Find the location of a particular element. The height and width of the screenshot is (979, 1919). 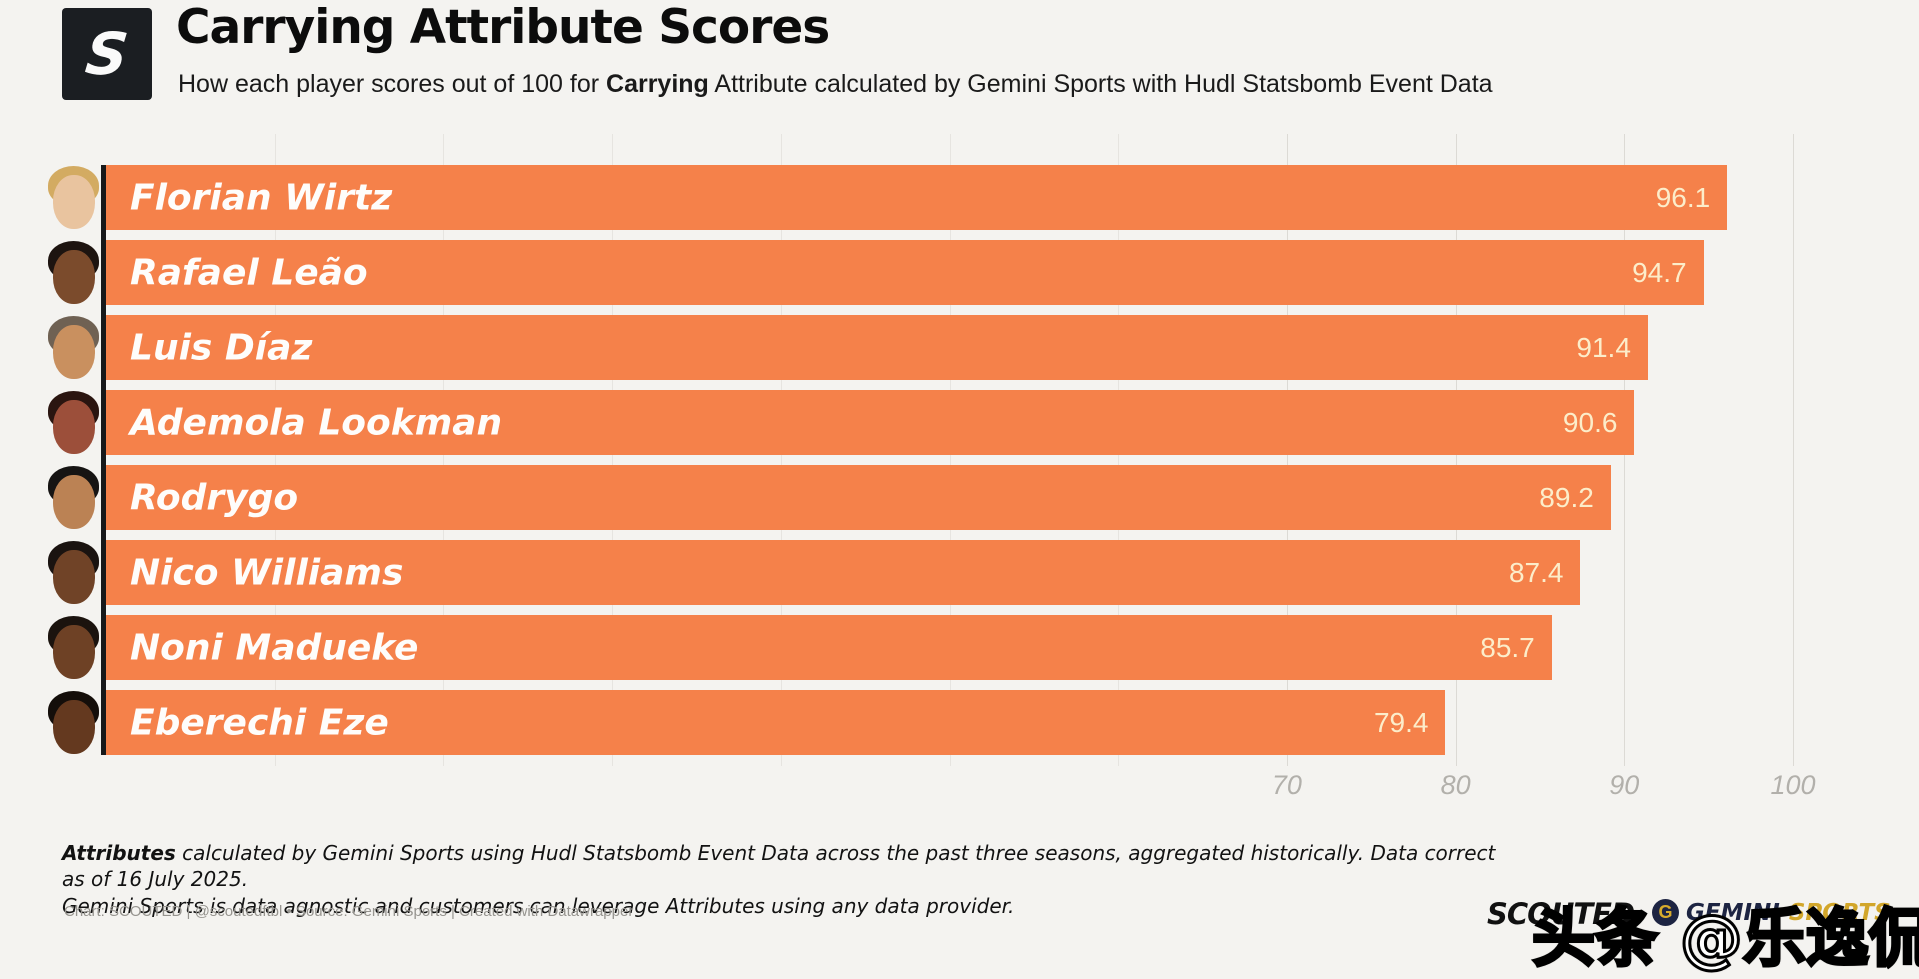

gemini-sports-logo: G GEMINI SPORTS is located at coordinates (1771, 912).